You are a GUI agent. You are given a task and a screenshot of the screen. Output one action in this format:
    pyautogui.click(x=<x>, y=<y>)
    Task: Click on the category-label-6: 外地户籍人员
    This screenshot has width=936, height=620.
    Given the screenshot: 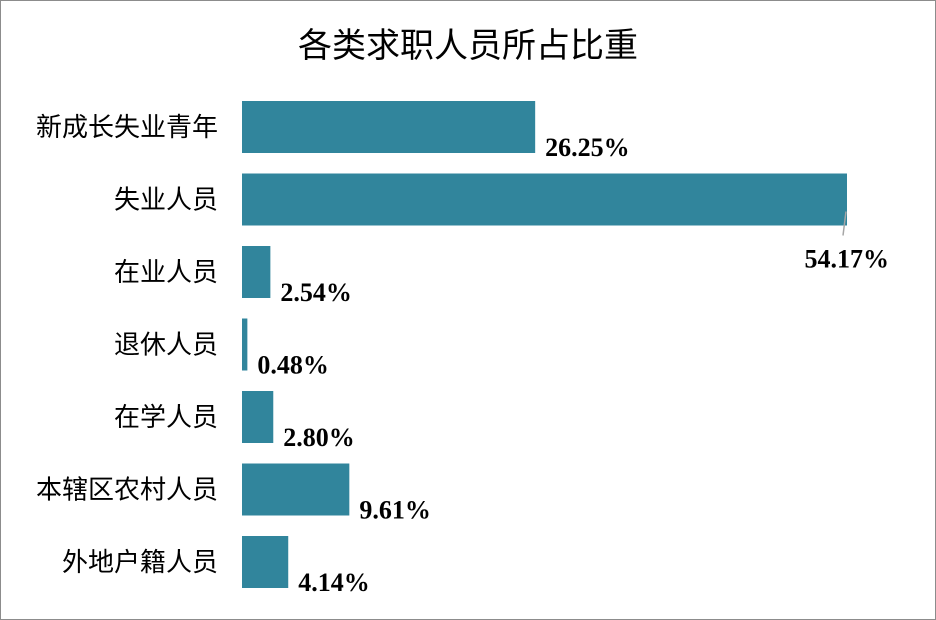 What is the action you would take?
    pyautogui.click(x=140, y=563)
    